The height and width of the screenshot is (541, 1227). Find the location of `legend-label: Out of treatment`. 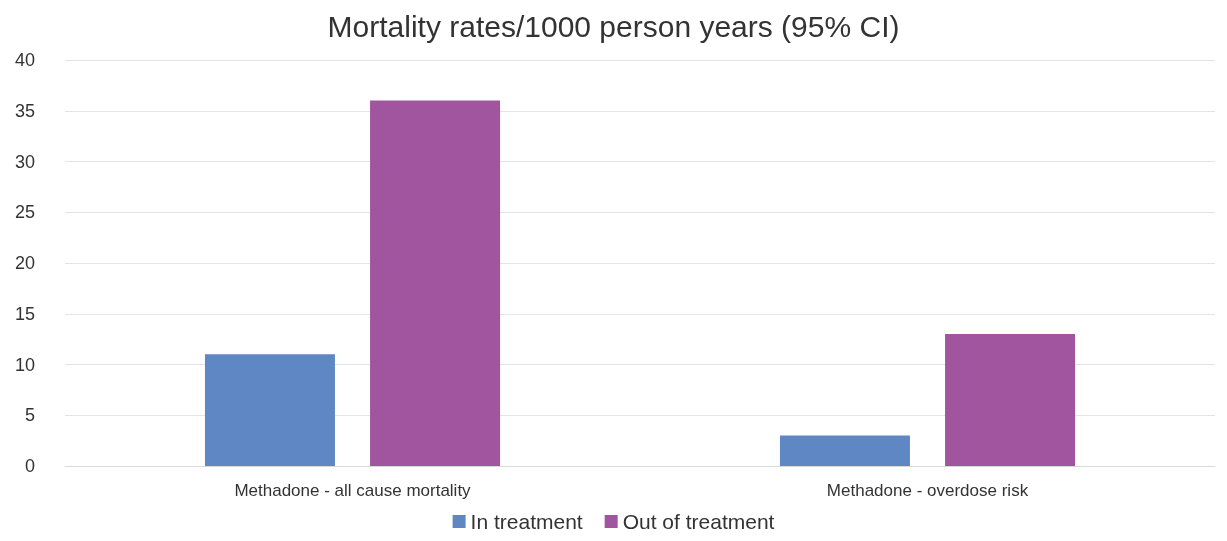

legend-label: Out of treatment is located at coordinates (698, 521).